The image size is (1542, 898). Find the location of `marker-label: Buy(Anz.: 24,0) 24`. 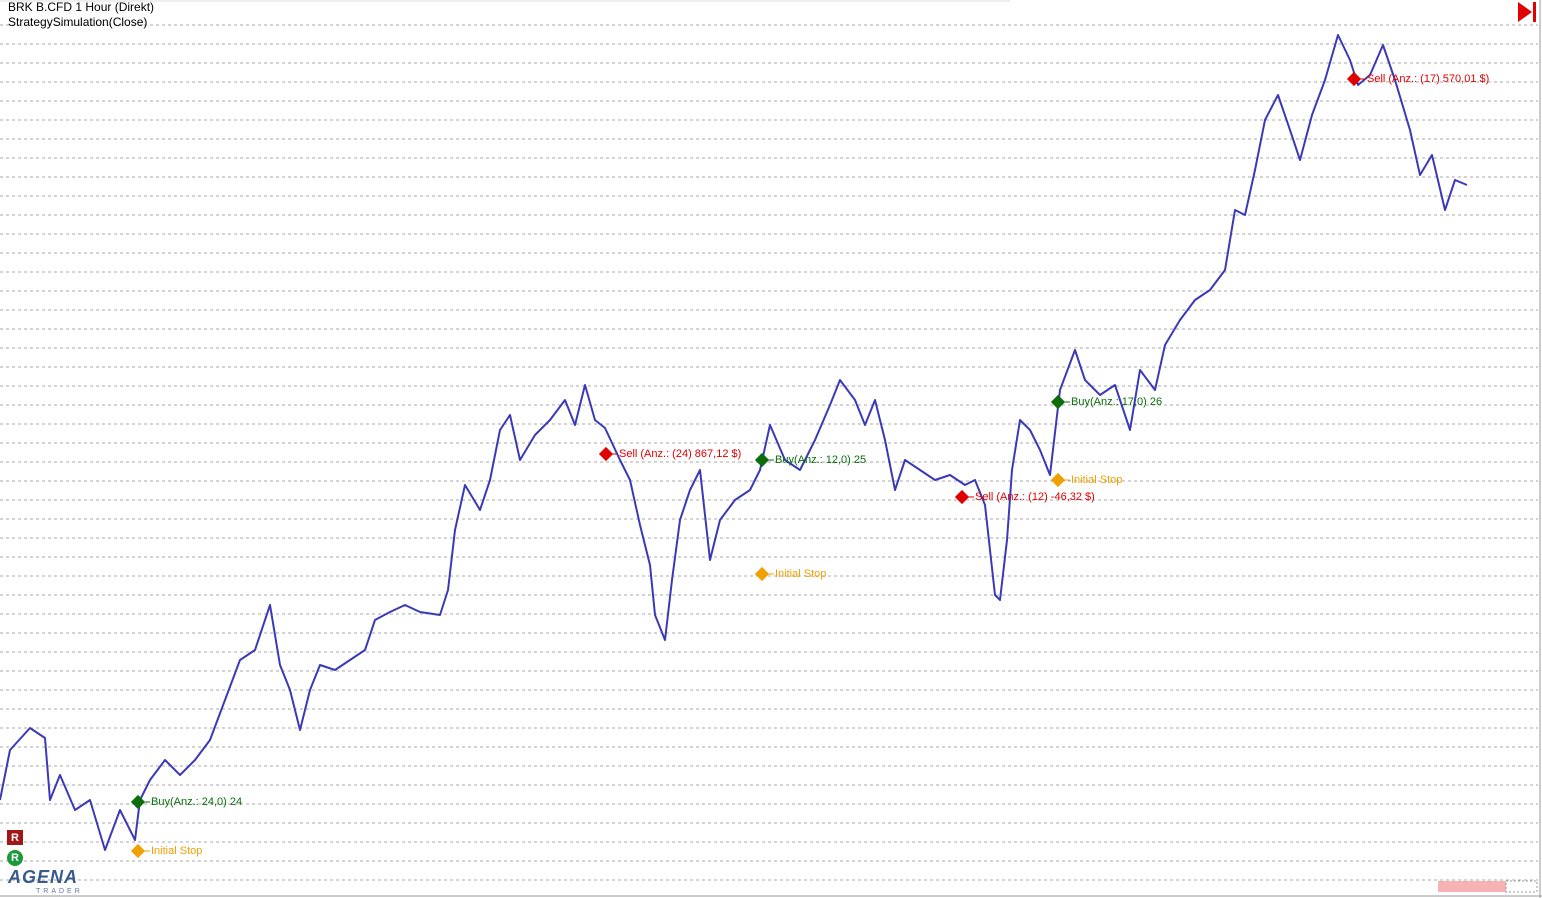

marker-label: Buy(Anz.: 24,0) 24 is located at coordinates (196, 802).